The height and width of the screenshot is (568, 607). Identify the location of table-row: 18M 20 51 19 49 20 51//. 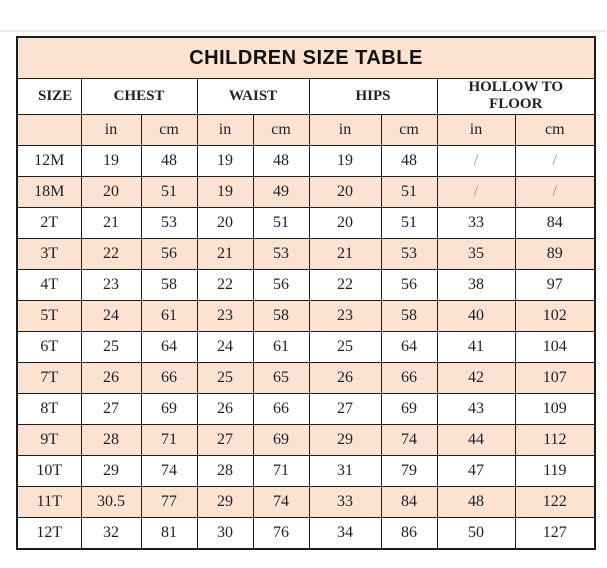
(306, 191).